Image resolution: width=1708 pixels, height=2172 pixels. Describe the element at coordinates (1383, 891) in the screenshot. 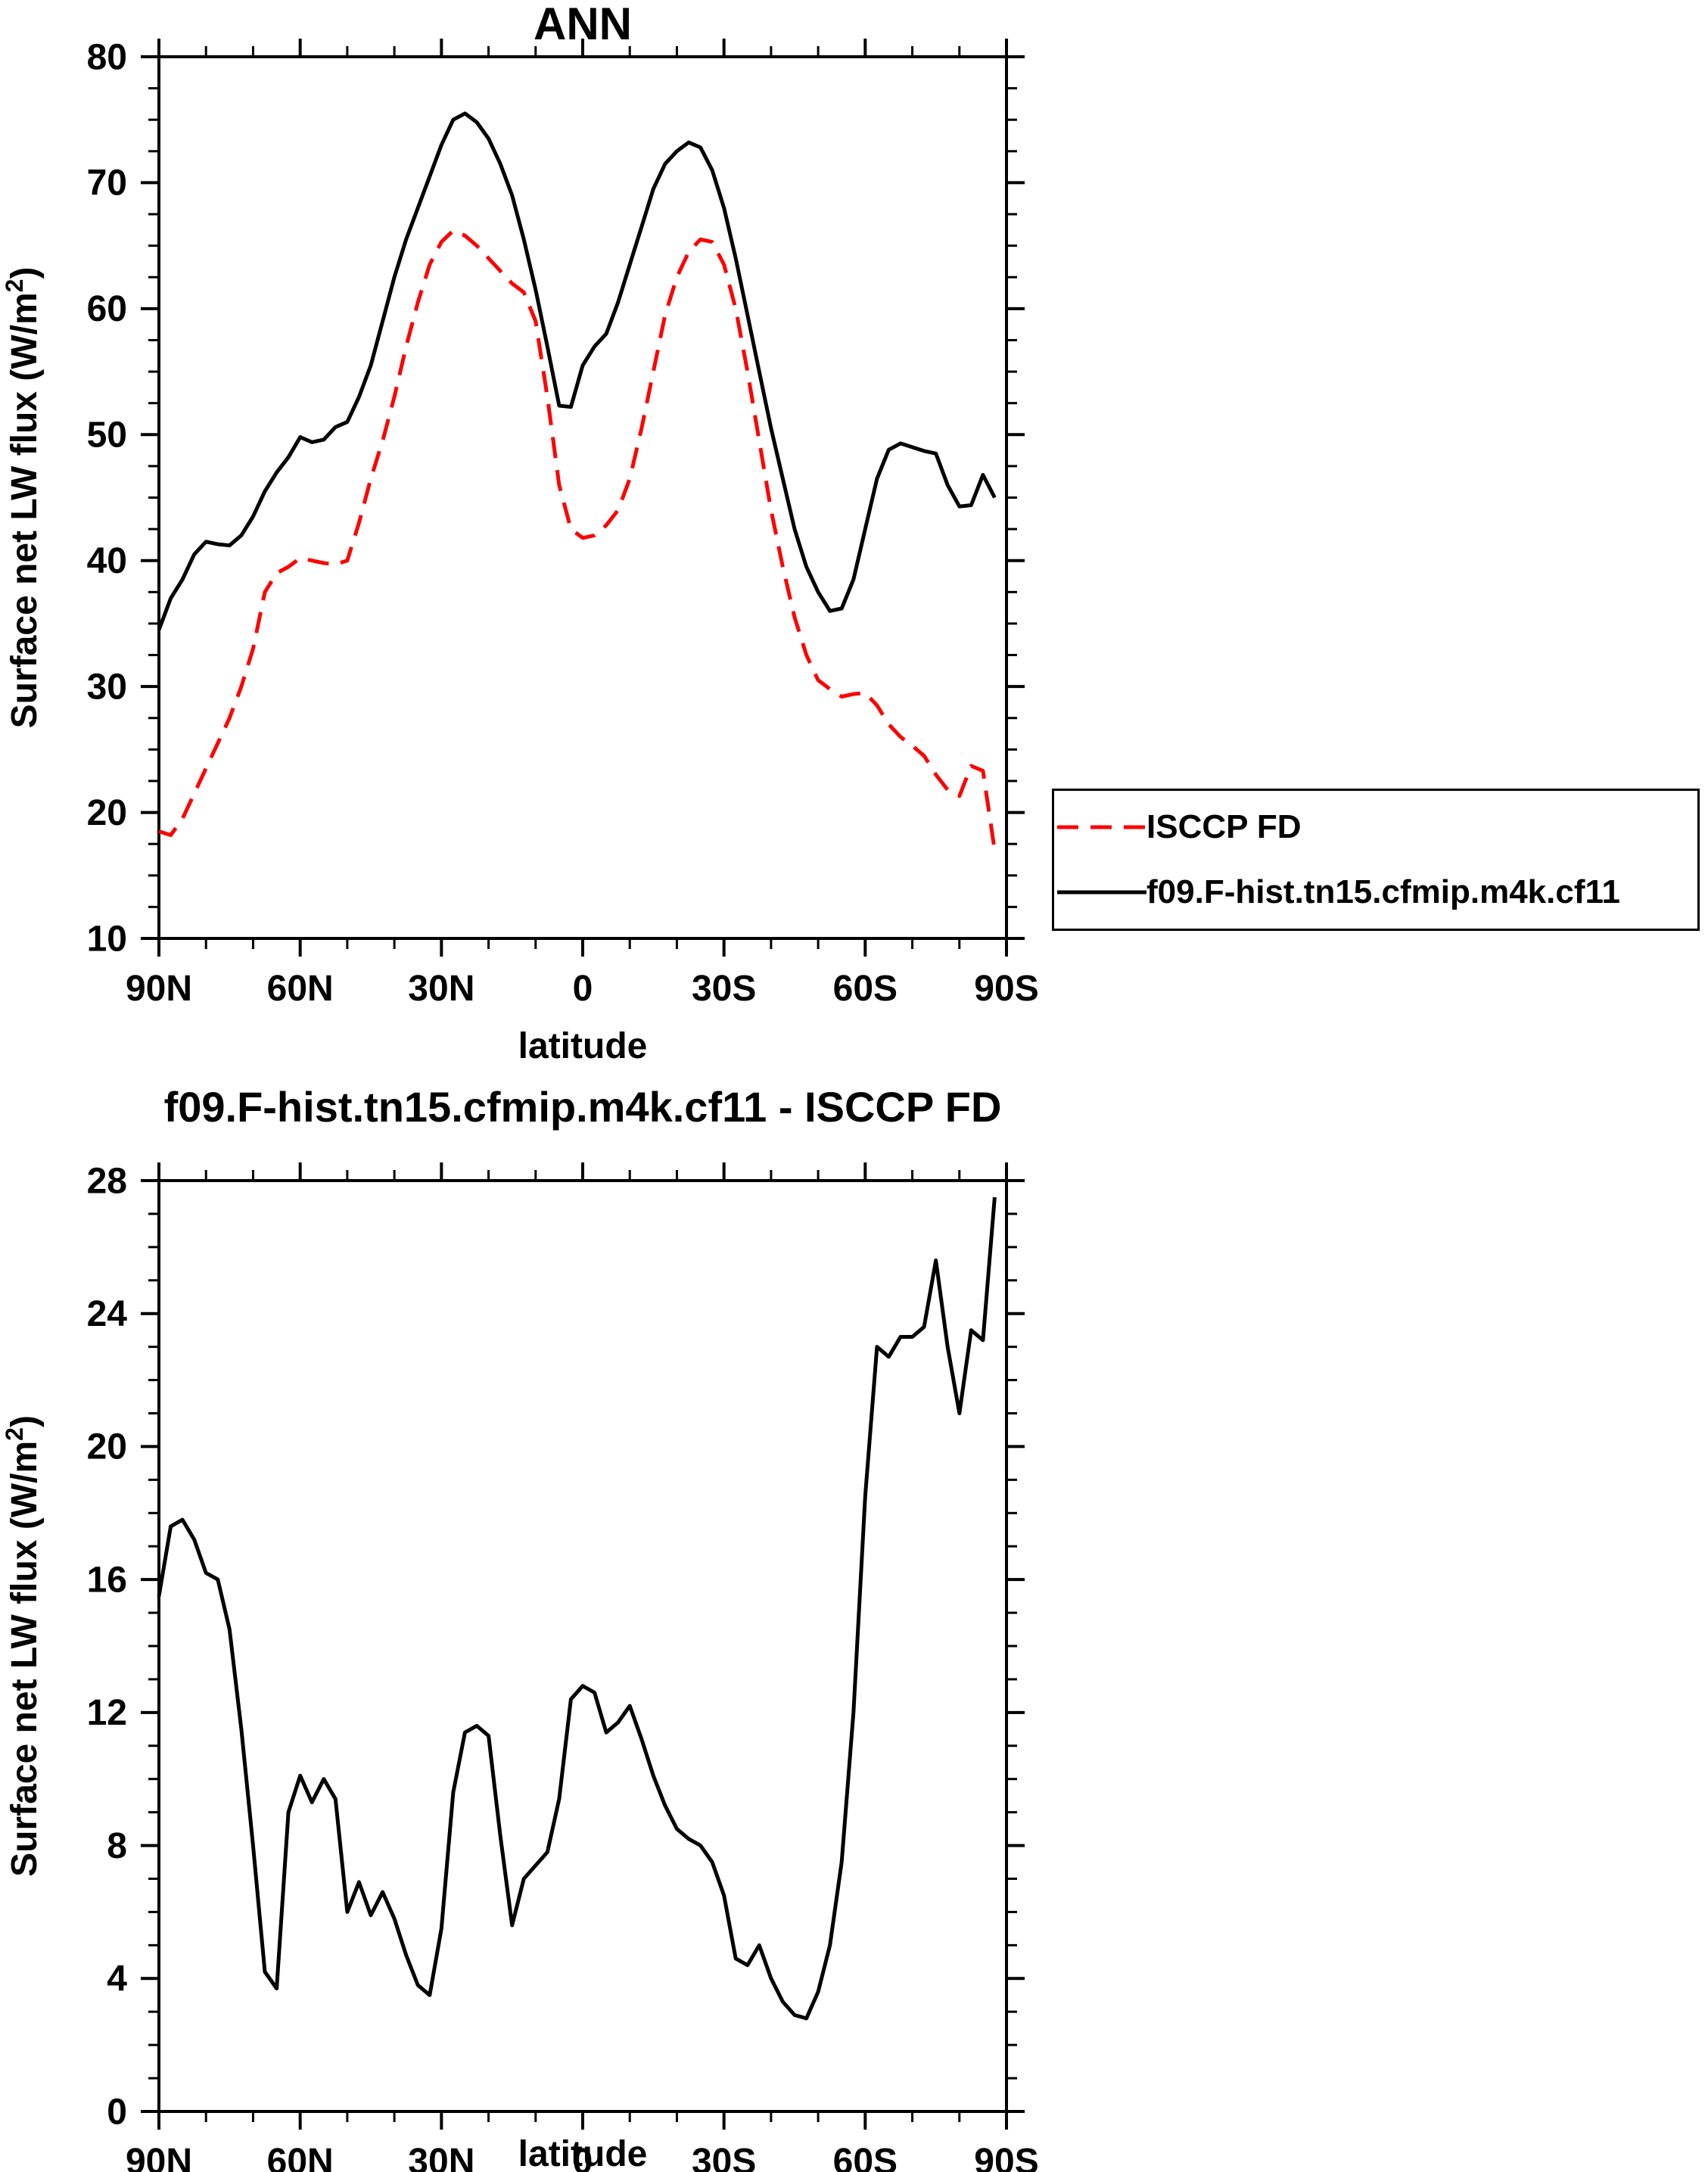

I see `legend-label-model: f09.F-hist.tn15.cfmip.m4k.cf11` at that location.